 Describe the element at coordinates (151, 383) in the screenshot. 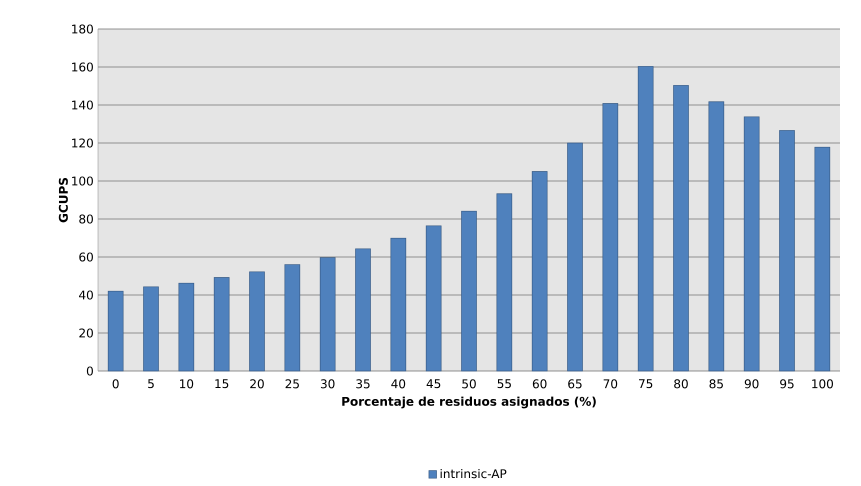

I see `x-tick-label: 5` at that location.